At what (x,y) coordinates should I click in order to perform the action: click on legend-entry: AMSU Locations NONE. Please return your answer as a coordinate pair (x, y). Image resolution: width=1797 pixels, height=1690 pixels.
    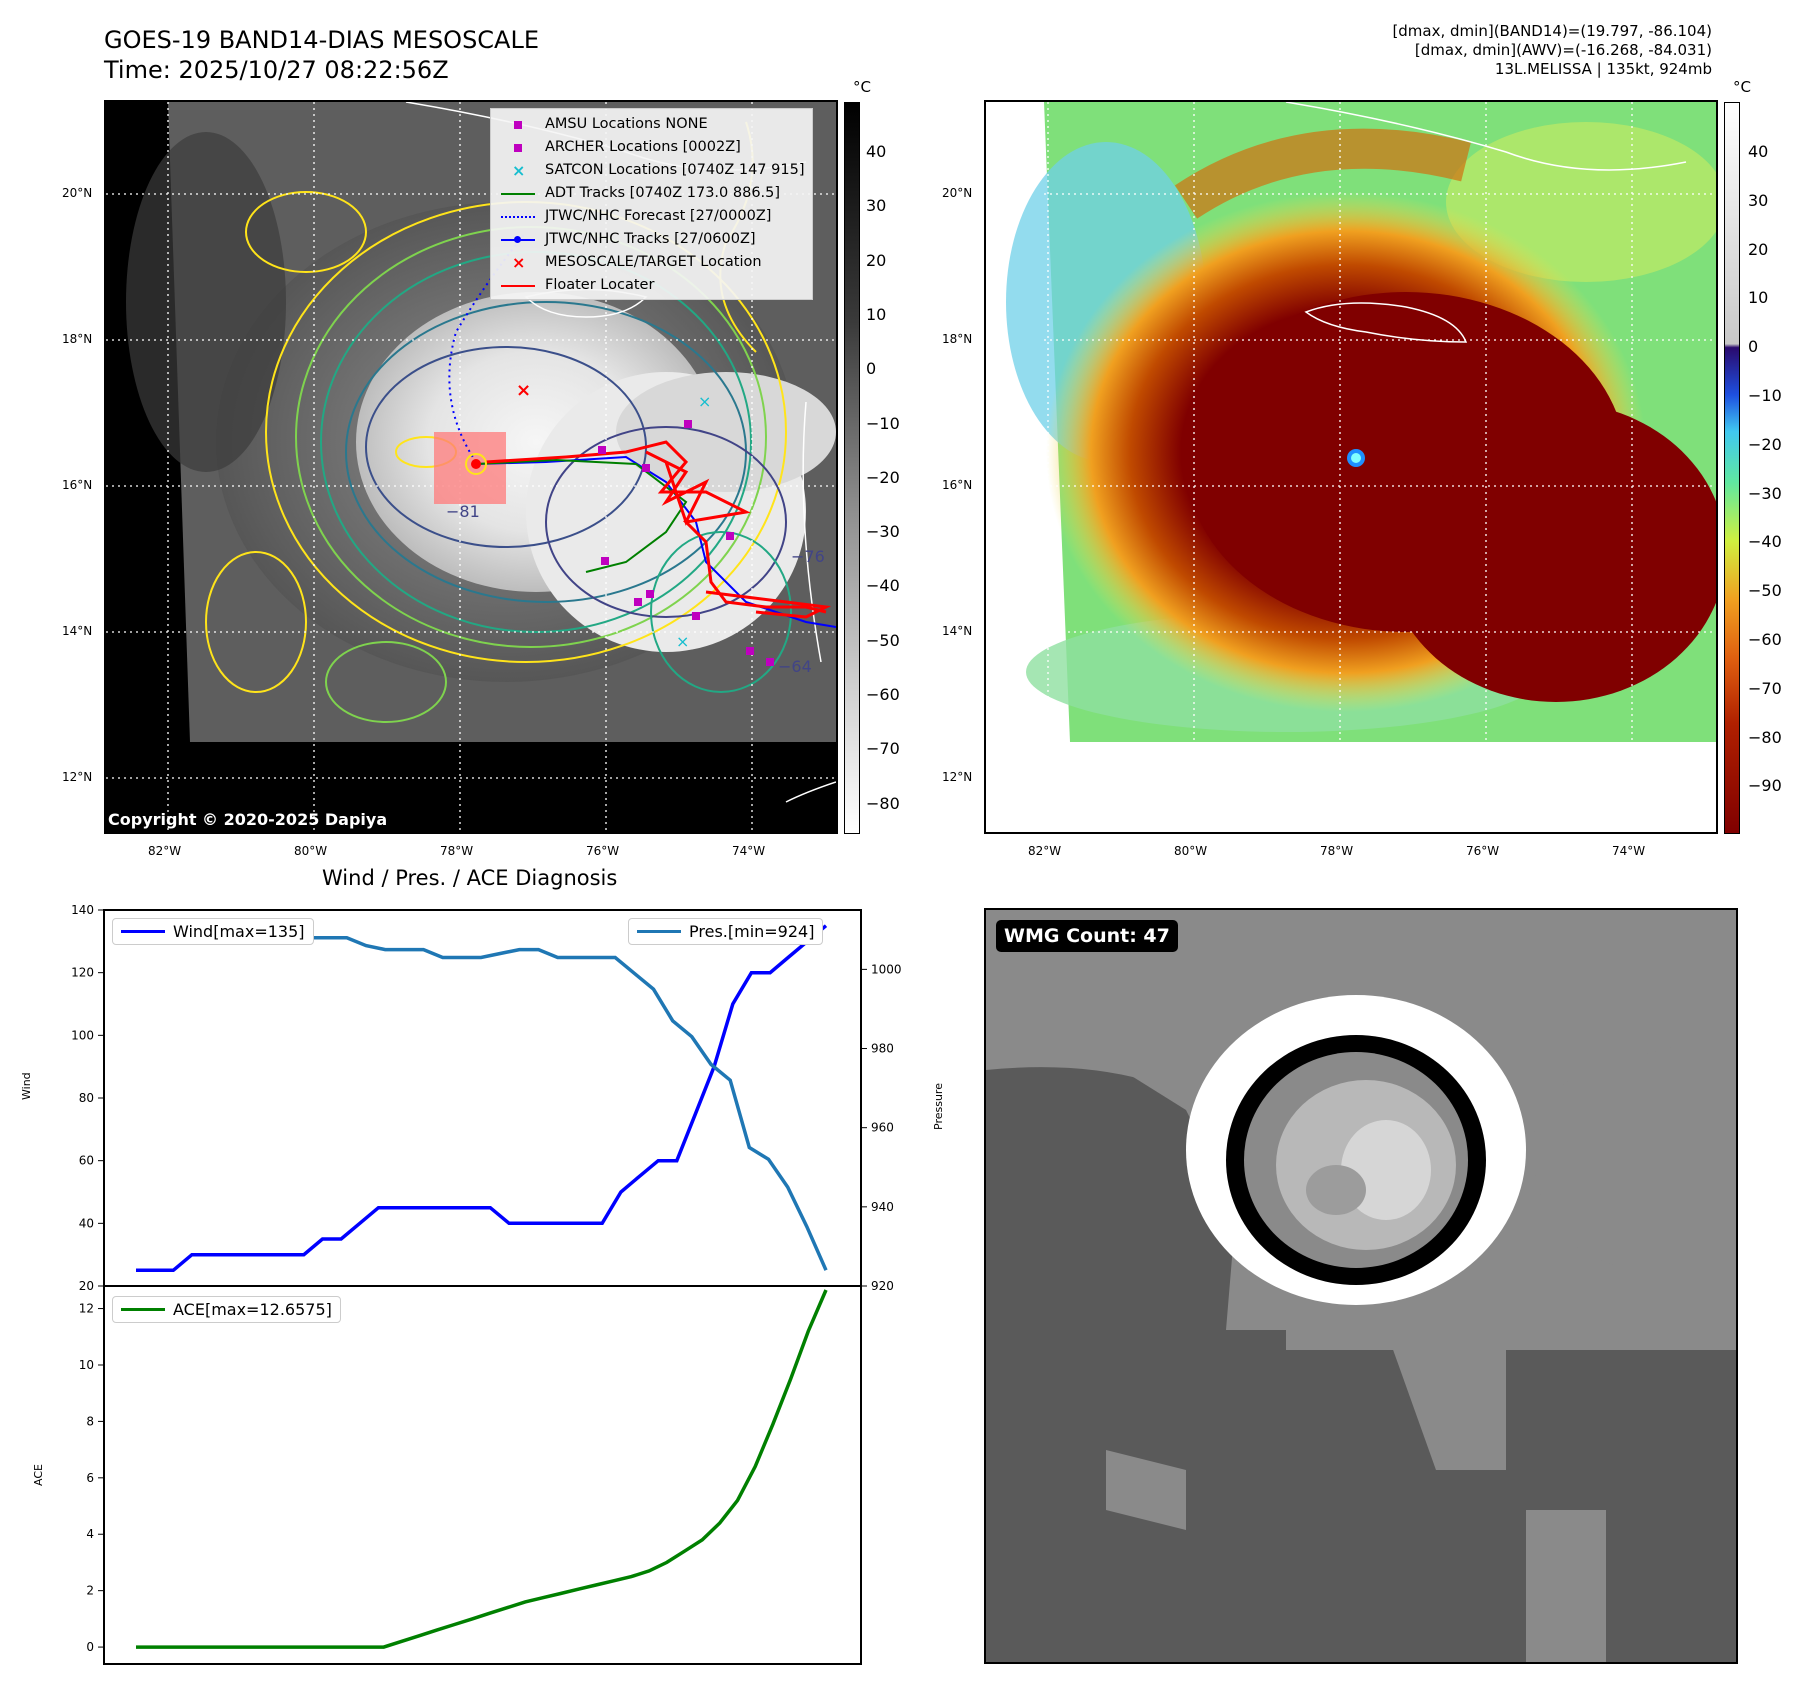
    Looking at the image, I should click on (651, 124).